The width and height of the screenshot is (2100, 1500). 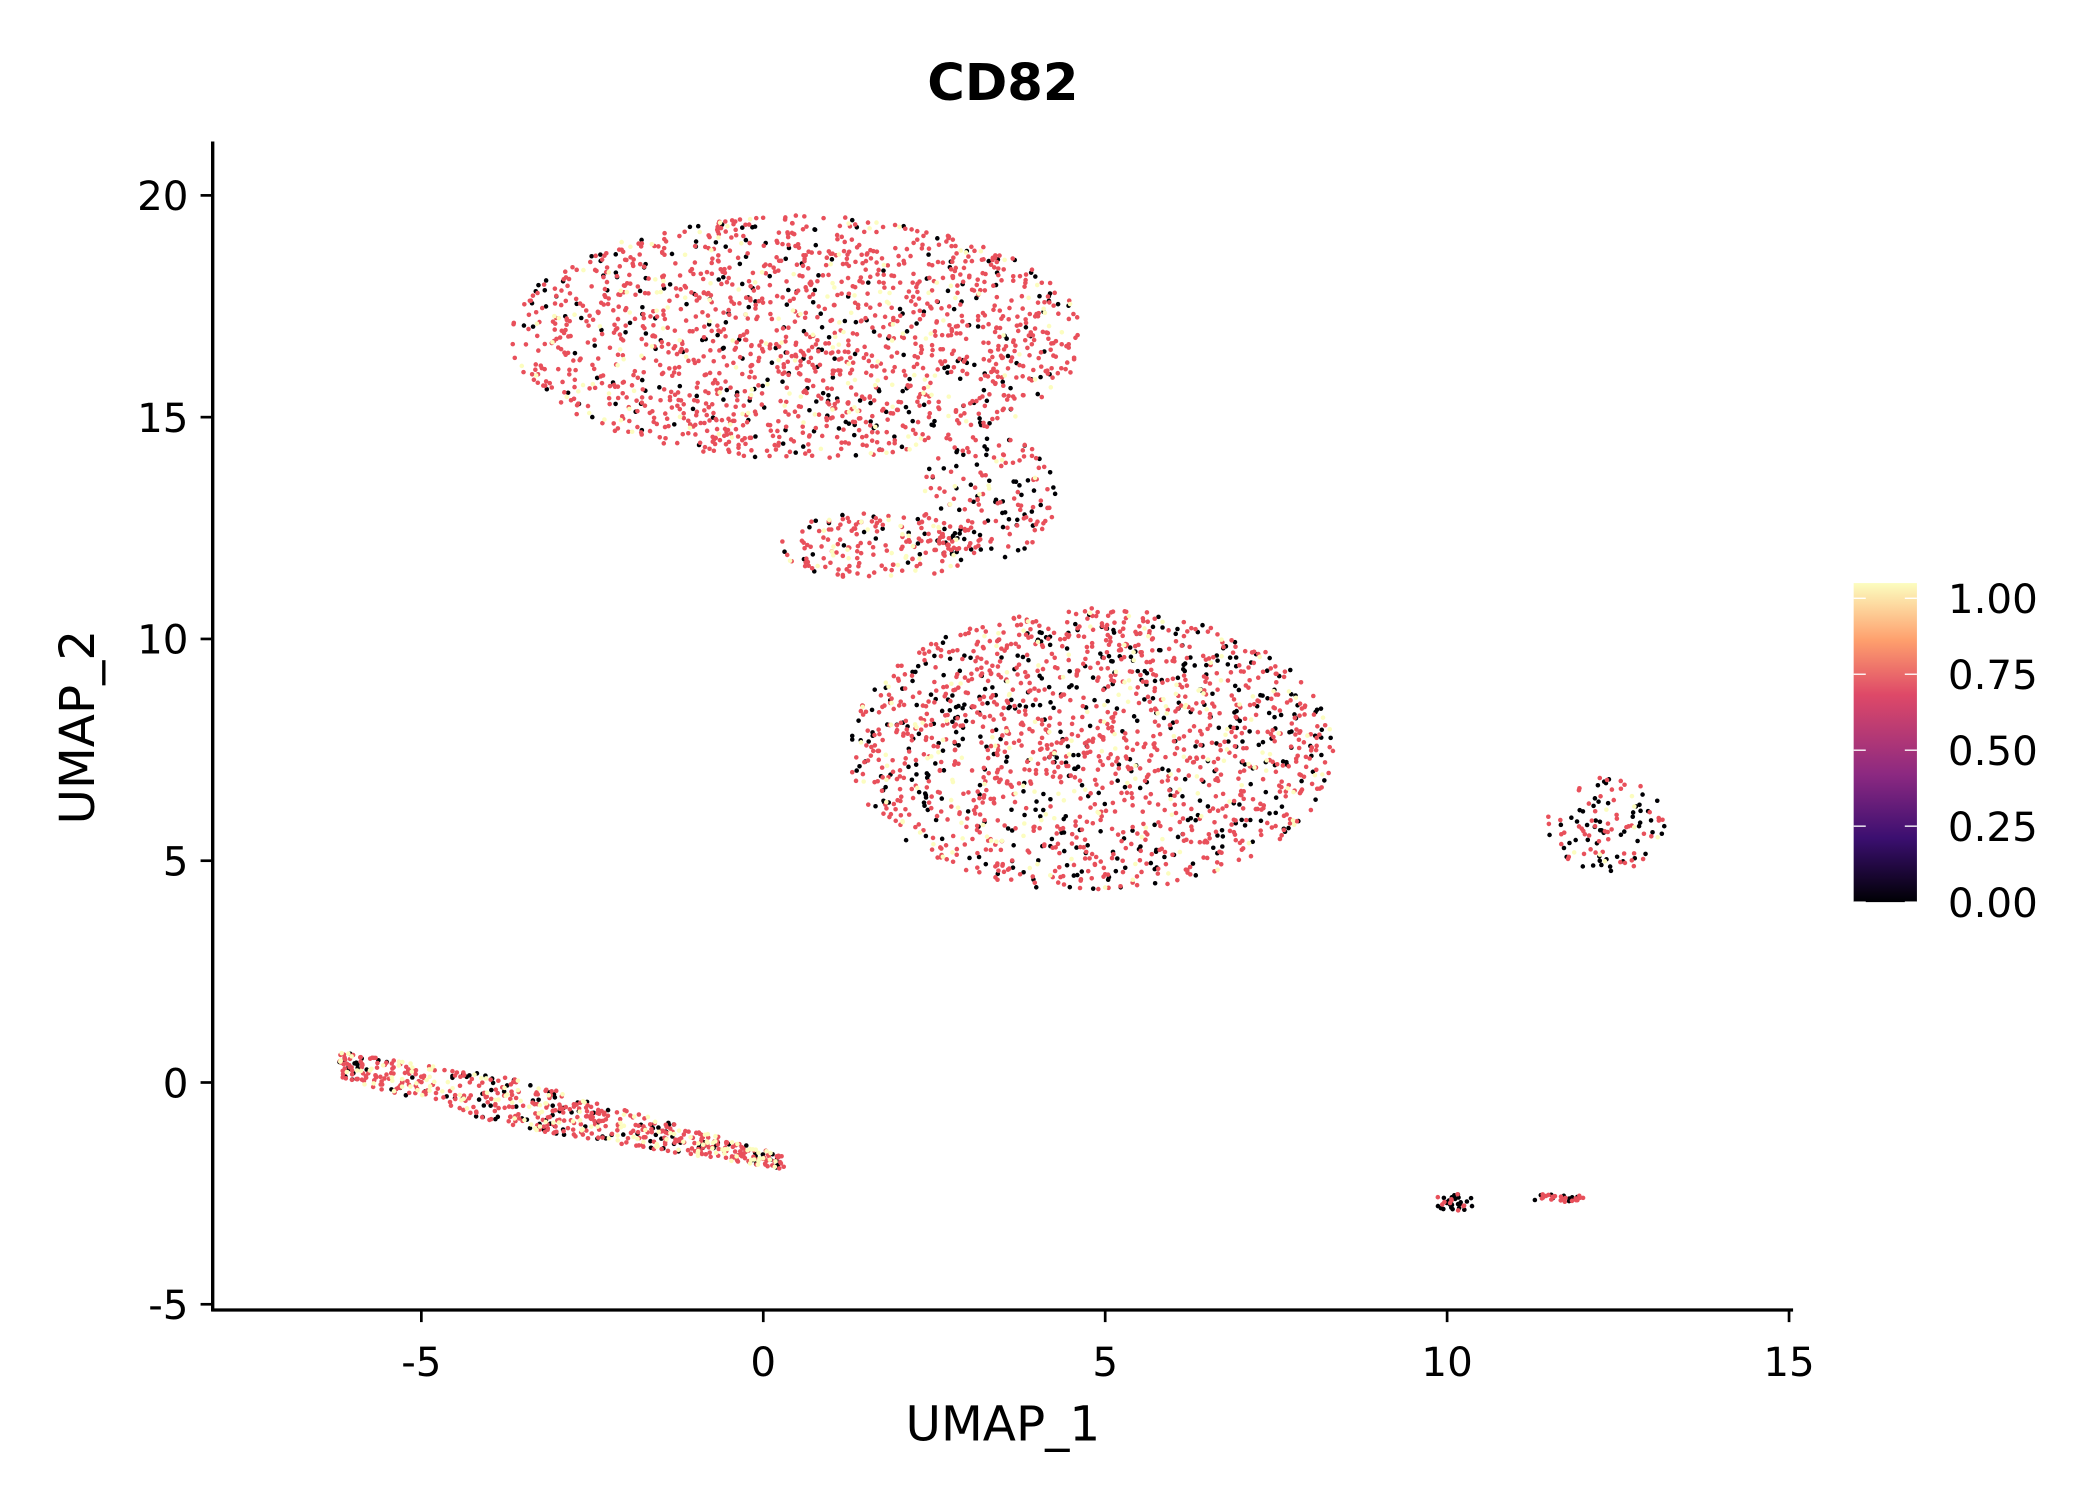 I want to click on chart-title: CD82, so click(x=1002, y=83).